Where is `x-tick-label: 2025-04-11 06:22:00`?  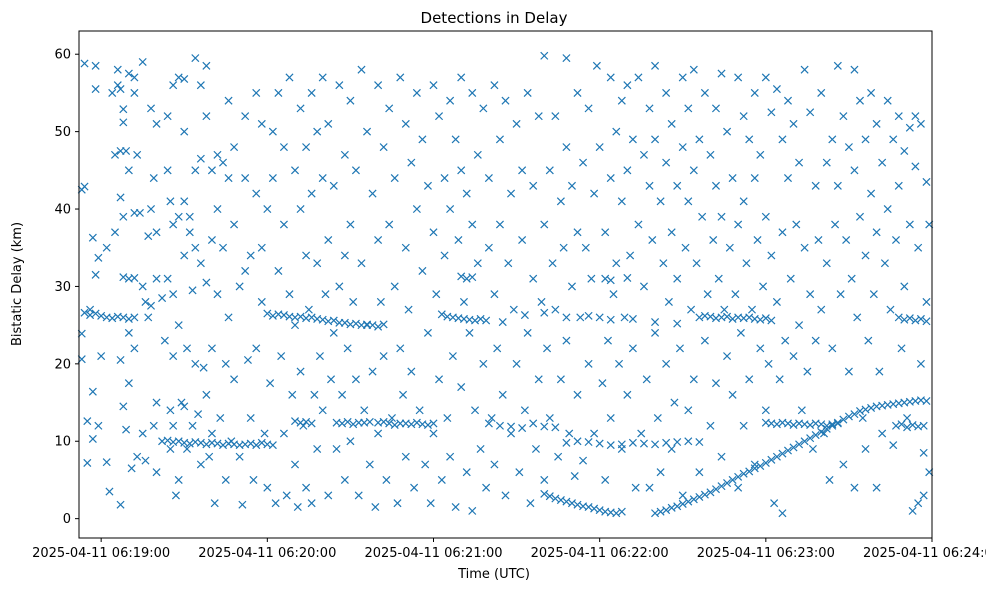 x-tick-label: 2025-04-11 06:22:00 is located at coordinates (600, 553).